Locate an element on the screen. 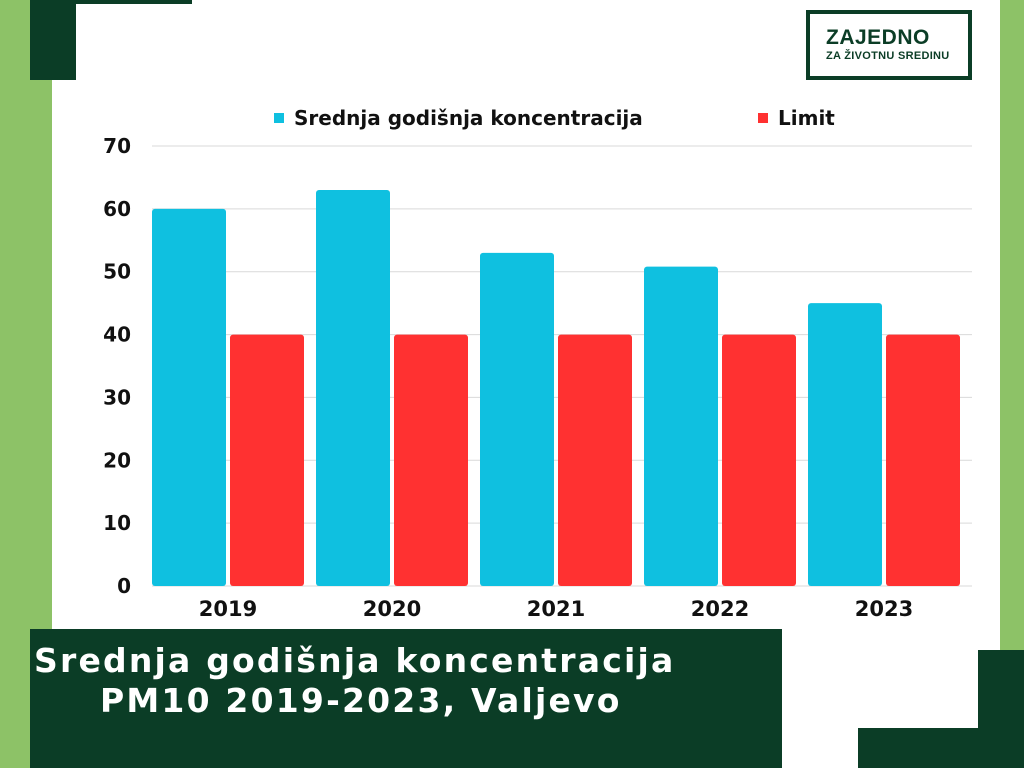 This screenshot has height=768, width=1024. corner-bar-top-left is located at coordinates (111, 2).